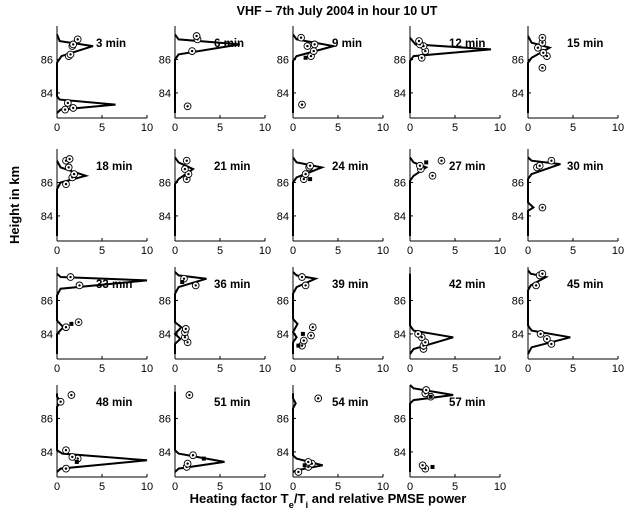  What do you see at coordinates (97, 203) in the screenshot?
I see `panel-6: 0 5 10 84 86 18 min` at bounding box center [97, 203].